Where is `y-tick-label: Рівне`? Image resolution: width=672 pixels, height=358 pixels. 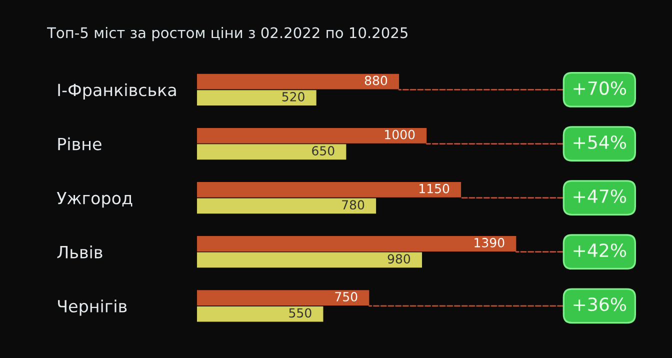
y-tick-label: Рівне is located at coordinates (80, 143).